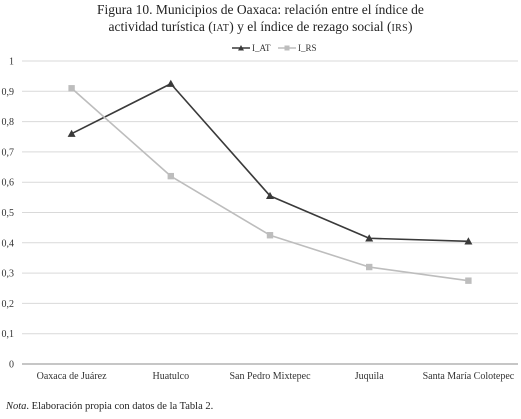  What do you see at coordinates (8, 183) in the screenshot?
I see `y-tick-label: 0,6` at bounding box center [8, 183].